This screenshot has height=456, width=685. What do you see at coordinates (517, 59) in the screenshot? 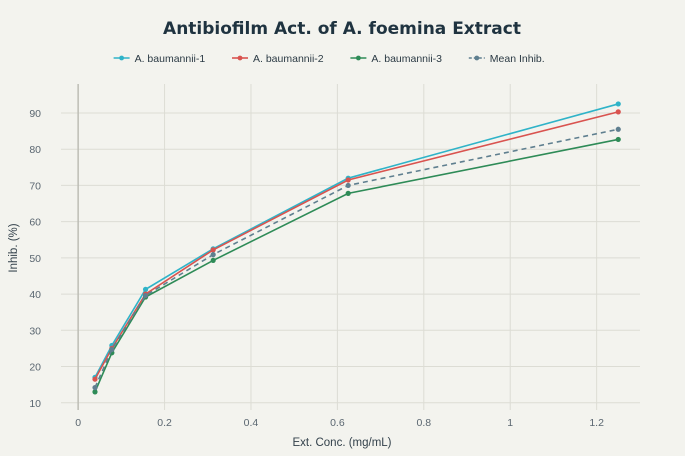
I see `legend-label: Mean Inhib.` at bounding box center [517, 59].